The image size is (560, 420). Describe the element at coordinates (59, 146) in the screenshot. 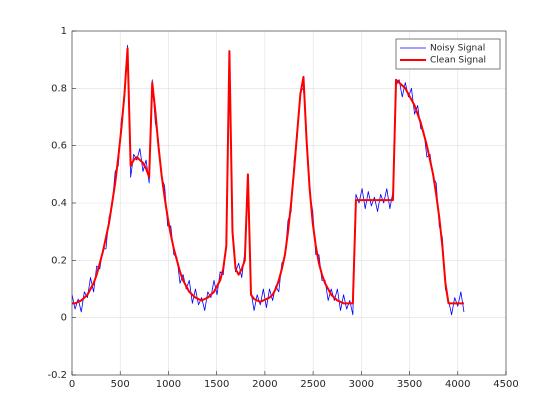

I see `y-tick-label: 0.6` at that location.